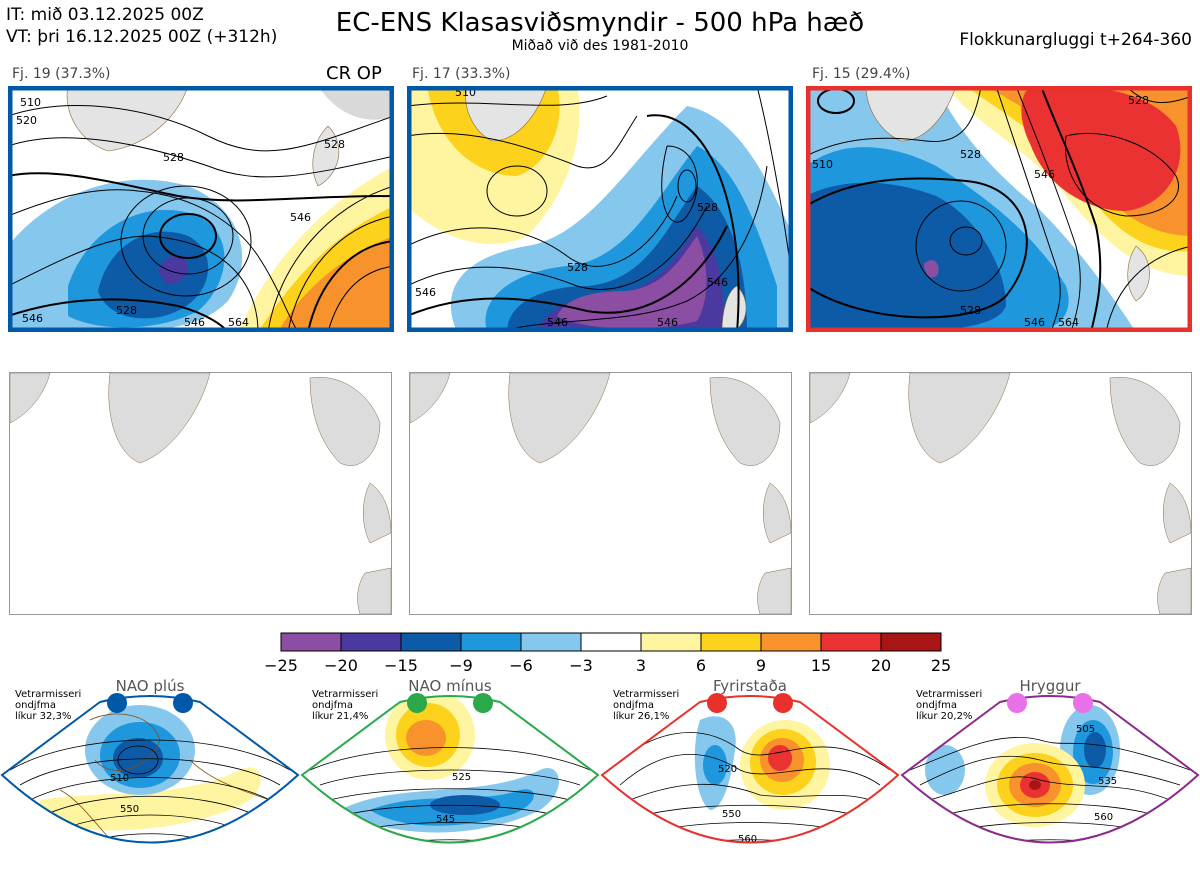 The width and height of the screenshot is (1200, 871). What do you see at coordinates (445, 819) in the screenshot?
I see `contour-label: 545` at bounding box center [445, 819].